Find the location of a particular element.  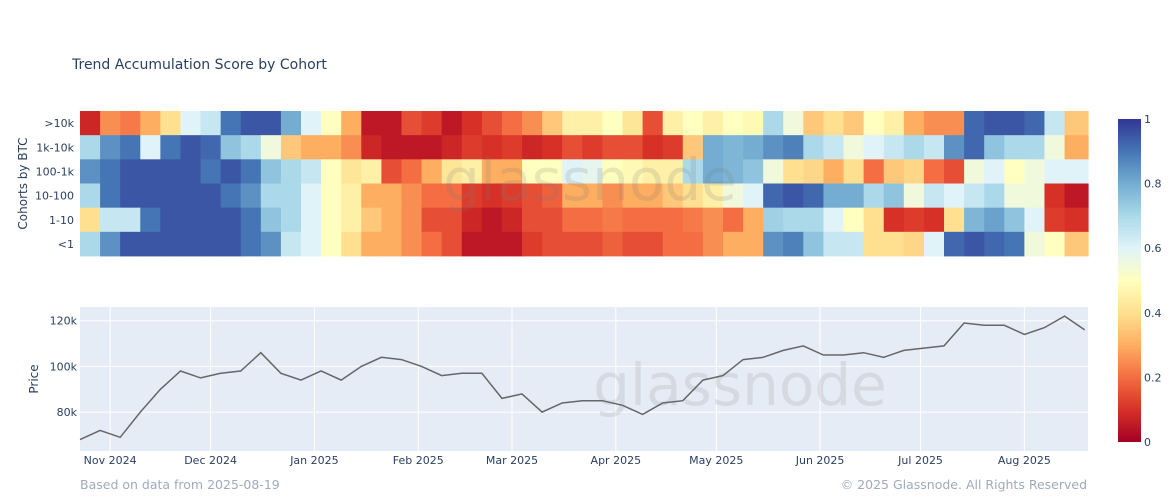

x-tick-label: Jul 2025 is located at coordinates (920, 460).